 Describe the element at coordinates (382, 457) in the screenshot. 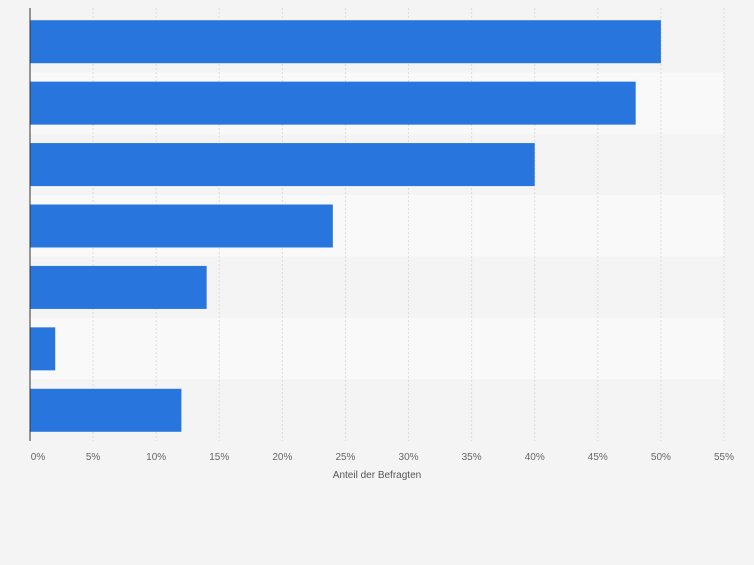

I see `x-axis-ticks: 0% 5% 10% 15% 20% 25% 30% 35% 40% 45% 50% 55%` at that location.